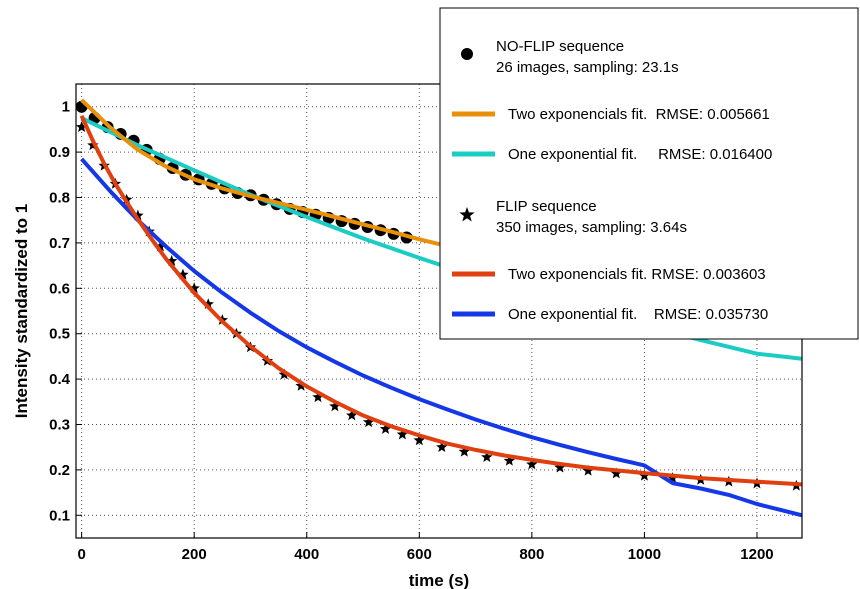  Describe the element at coordinates (560, 46) in the screenshot. I see `legend-noflip-title: NO-FLIP sequence` at that location.